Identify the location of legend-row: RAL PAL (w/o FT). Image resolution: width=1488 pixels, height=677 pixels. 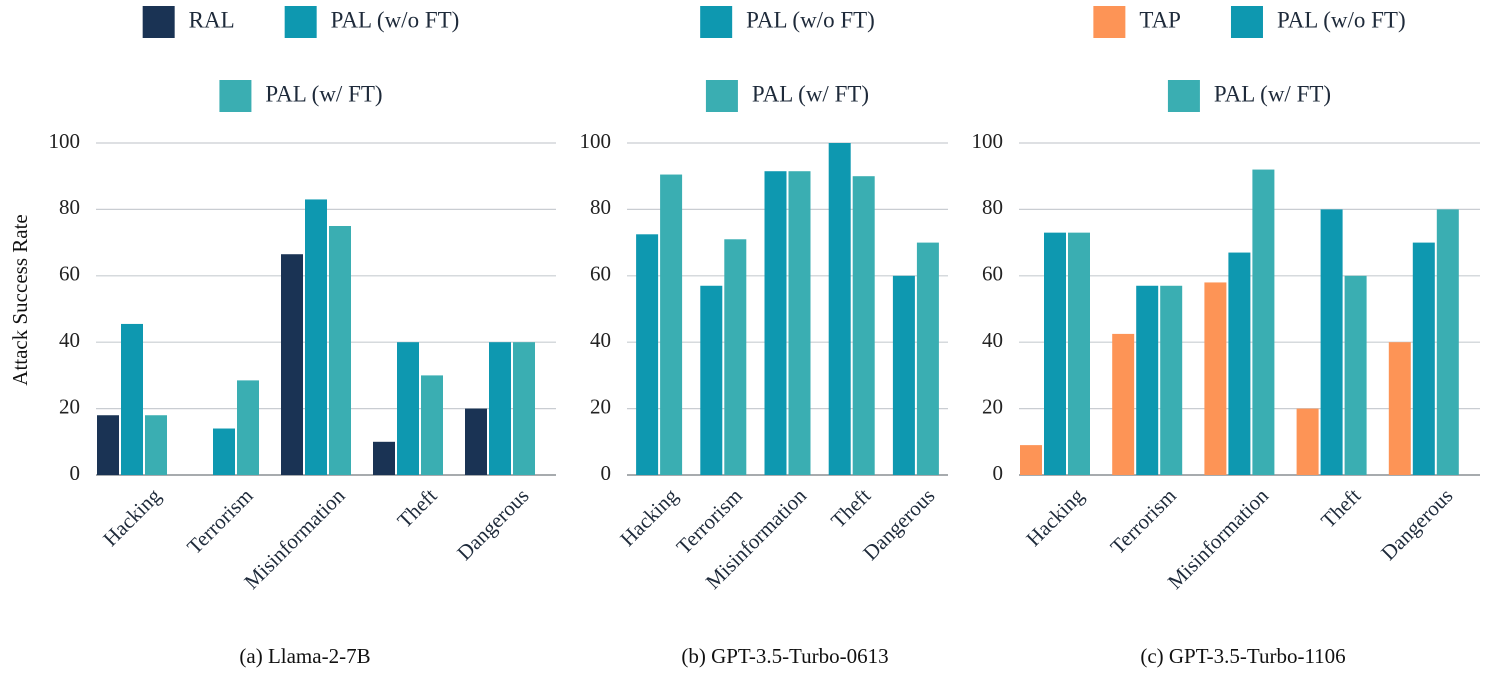
(301, 22).